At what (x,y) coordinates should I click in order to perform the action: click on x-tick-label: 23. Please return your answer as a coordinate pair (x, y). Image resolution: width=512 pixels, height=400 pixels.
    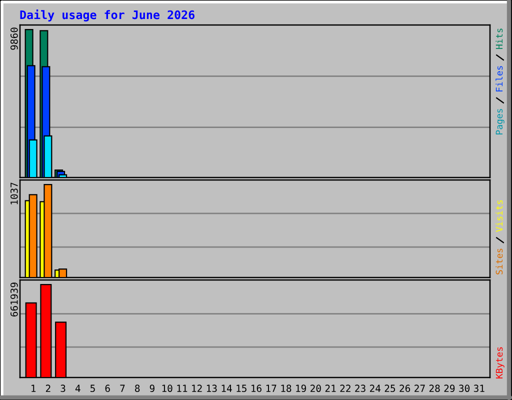
    Looking at the image, I should click on (360, 388).